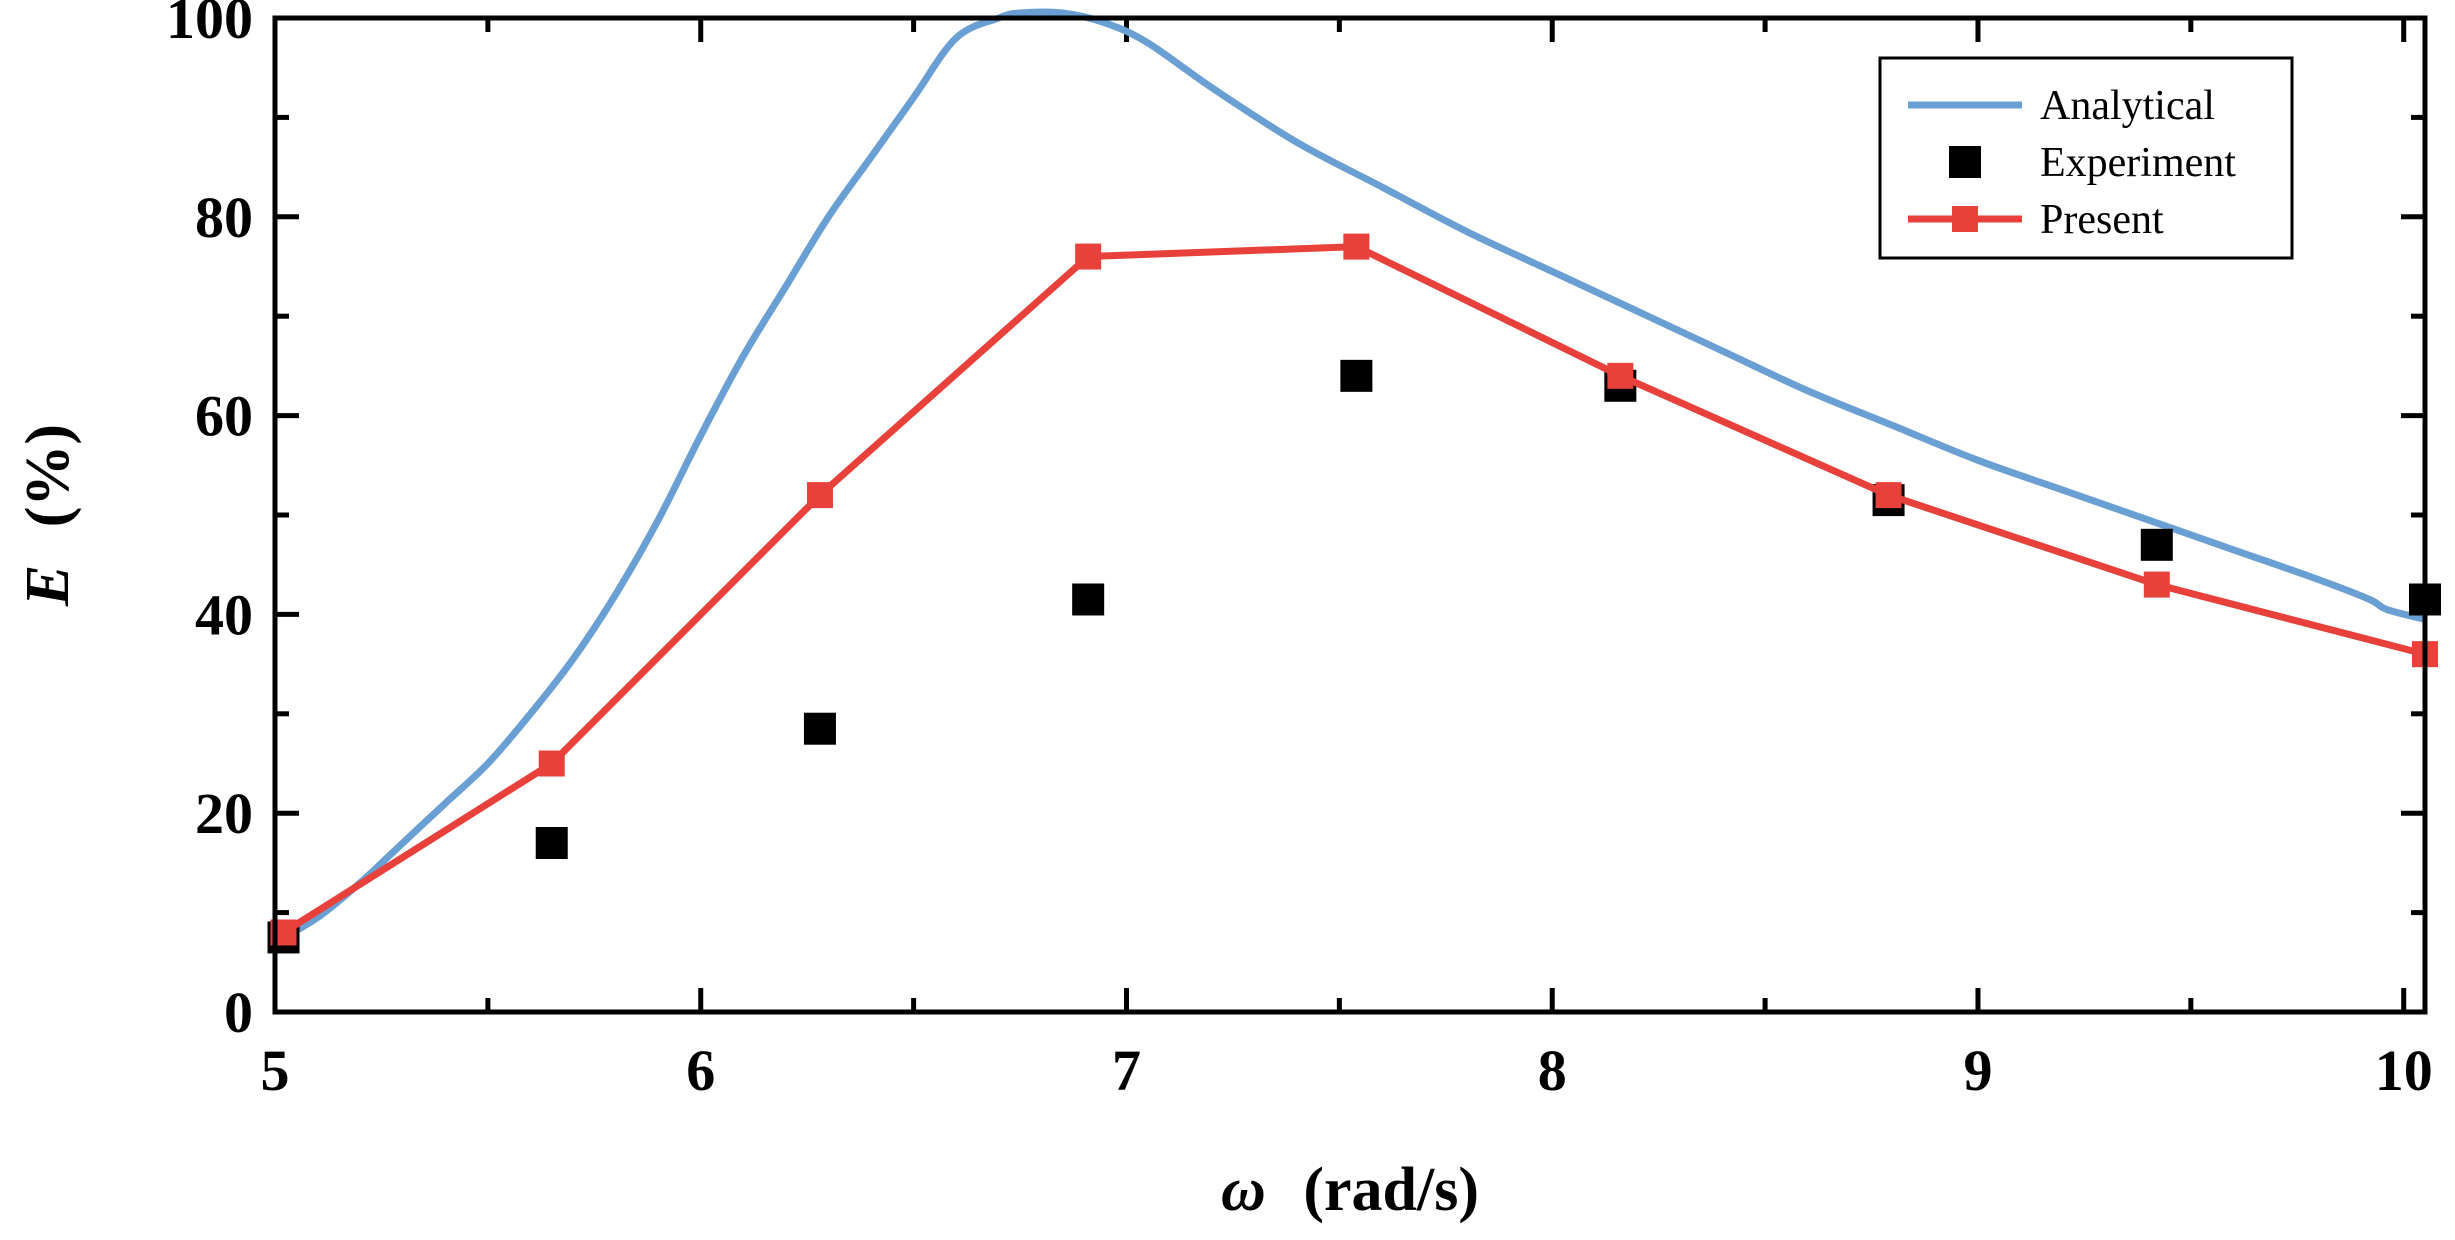 This screenshot has height=1240, width=2455. I want to click on legend: Analytical Experiment Present, so click(2086, 158).